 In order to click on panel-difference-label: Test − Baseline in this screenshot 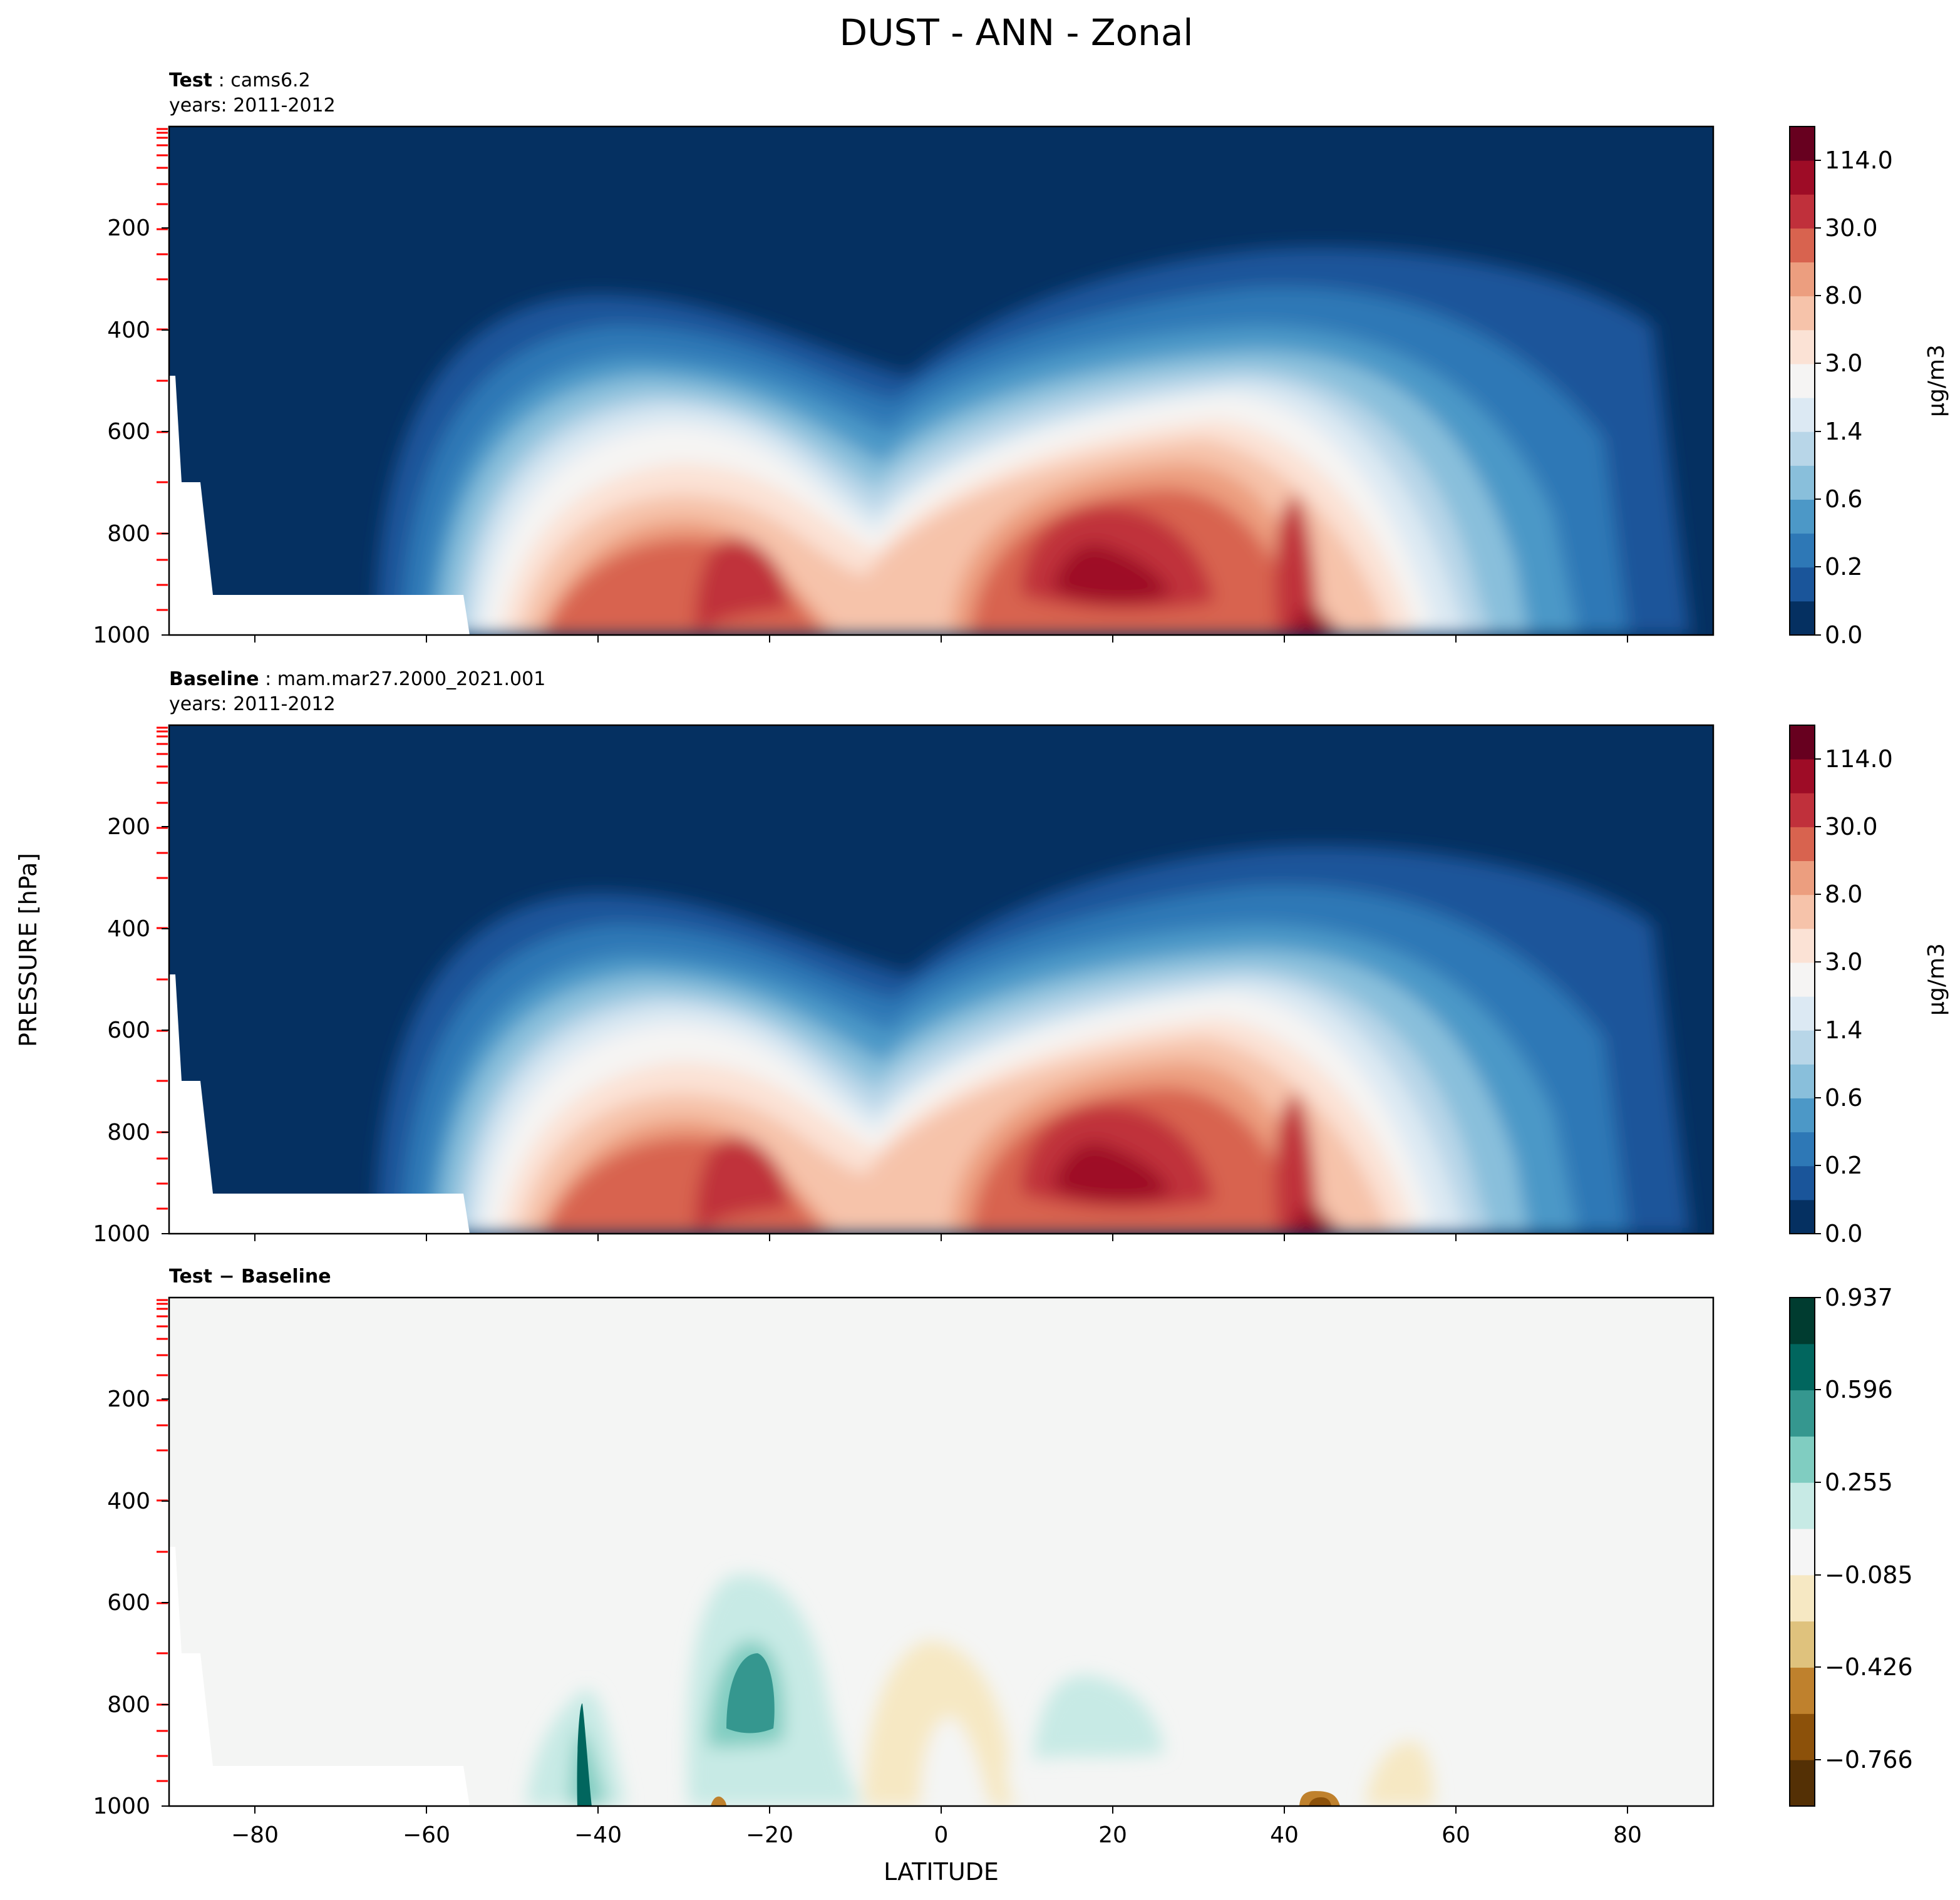, I will do `click(250, 1277)`.